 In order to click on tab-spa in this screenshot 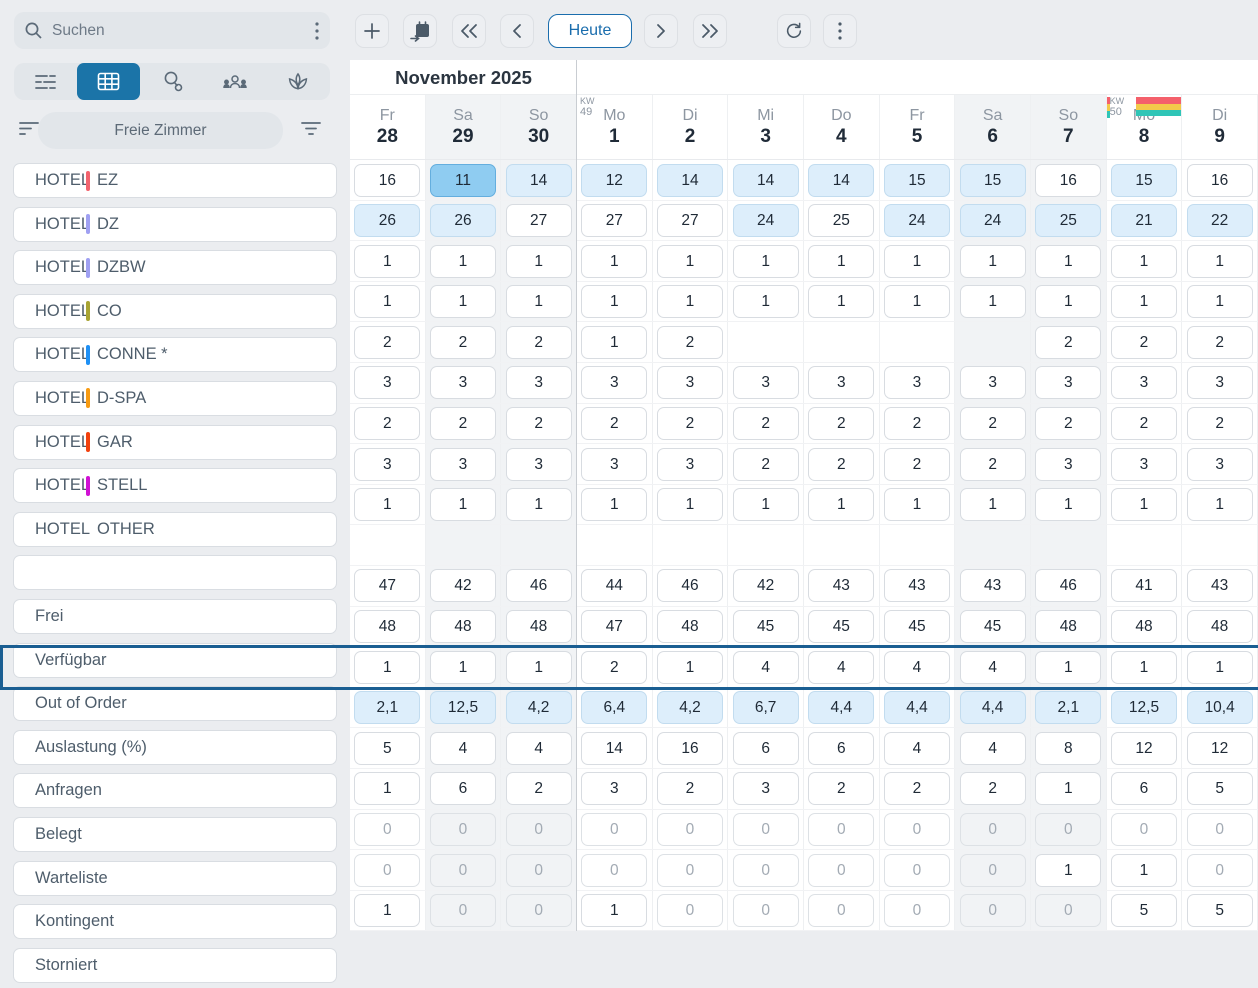, I will do `click(298, 81)`.